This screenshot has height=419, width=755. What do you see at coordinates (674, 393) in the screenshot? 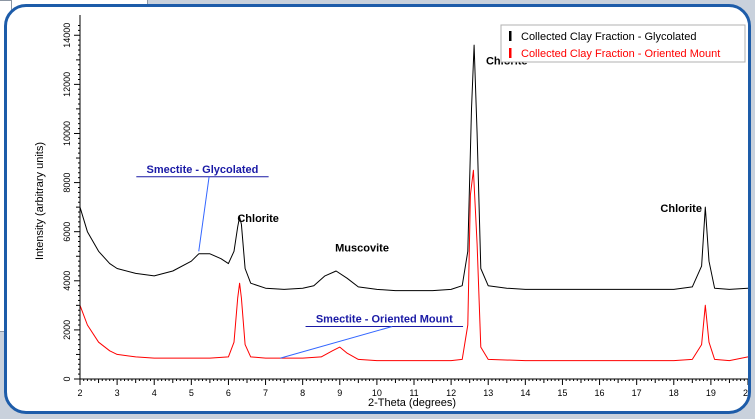
I see `x-tick-label: 18` at bounding box center [674, 393].